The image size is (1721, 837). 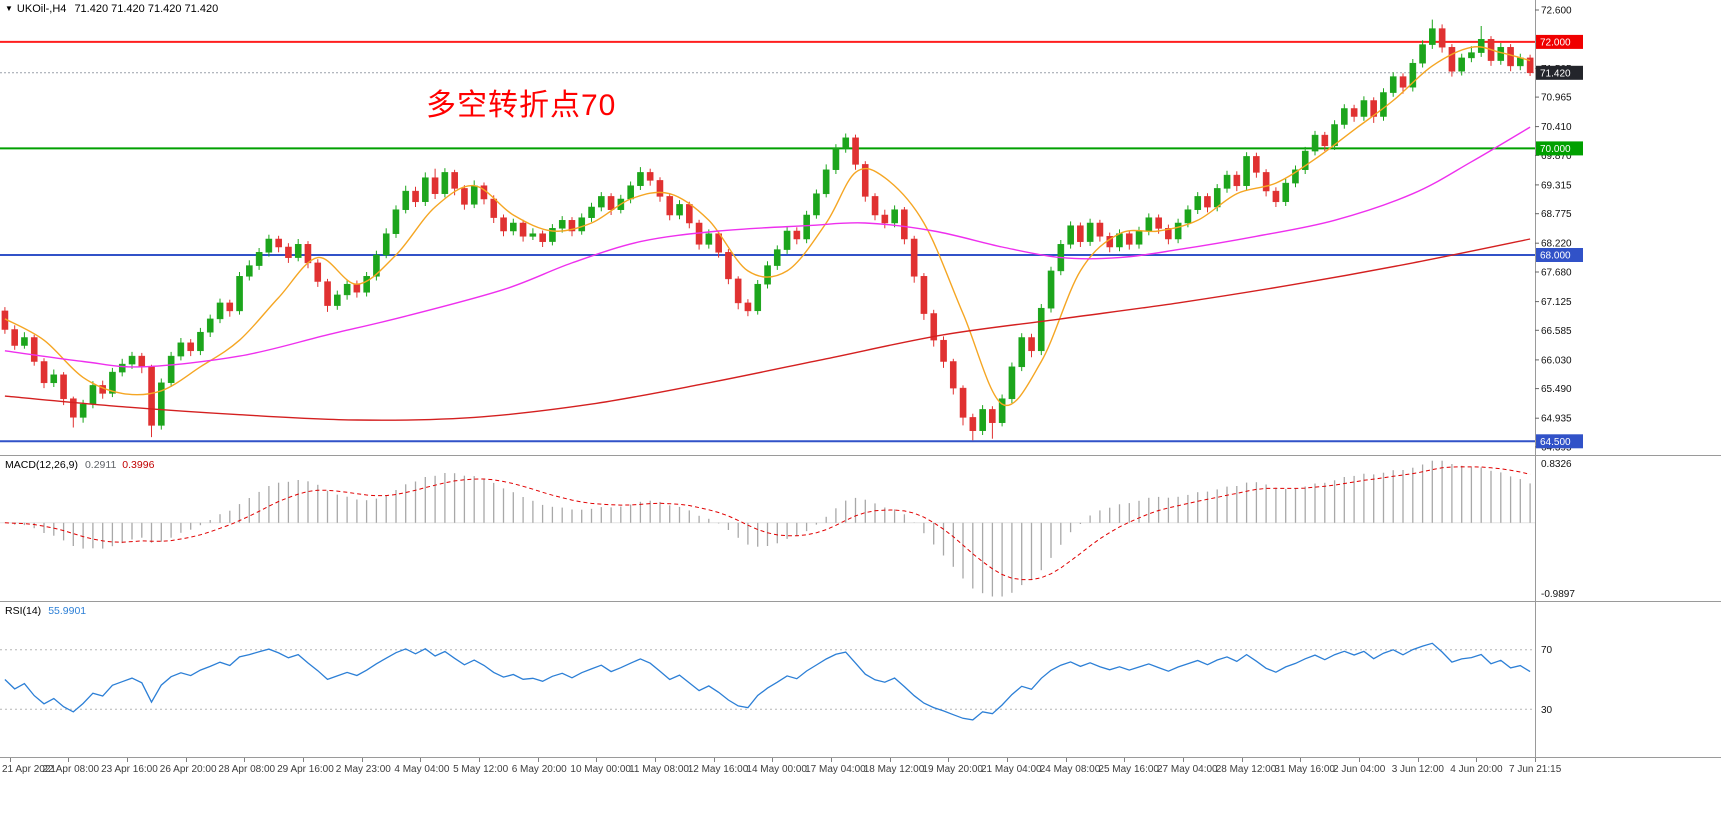 I want to click on chart-annotation-text: 多空转折点70, so click(x=521, y=105).